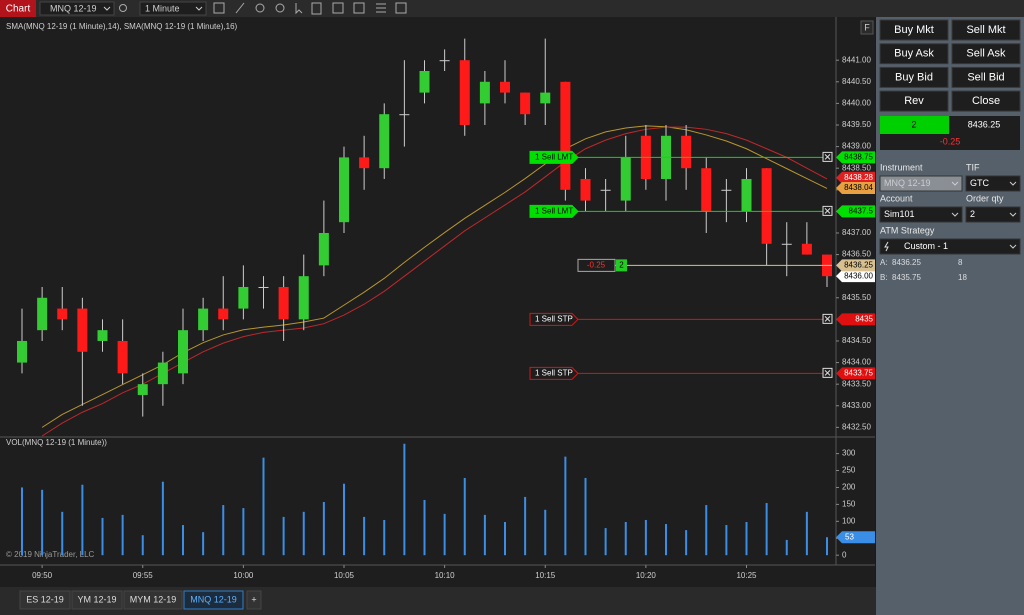  Describe the element at coordinates (950, 246) in the screenshot. I see `atm-select` at that location.